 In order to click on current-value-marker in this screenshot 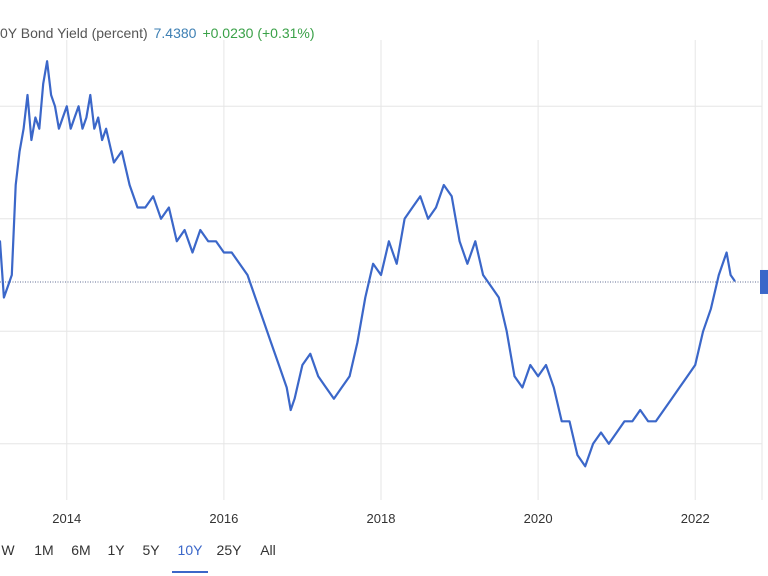, I will do `click(764, 281)`.